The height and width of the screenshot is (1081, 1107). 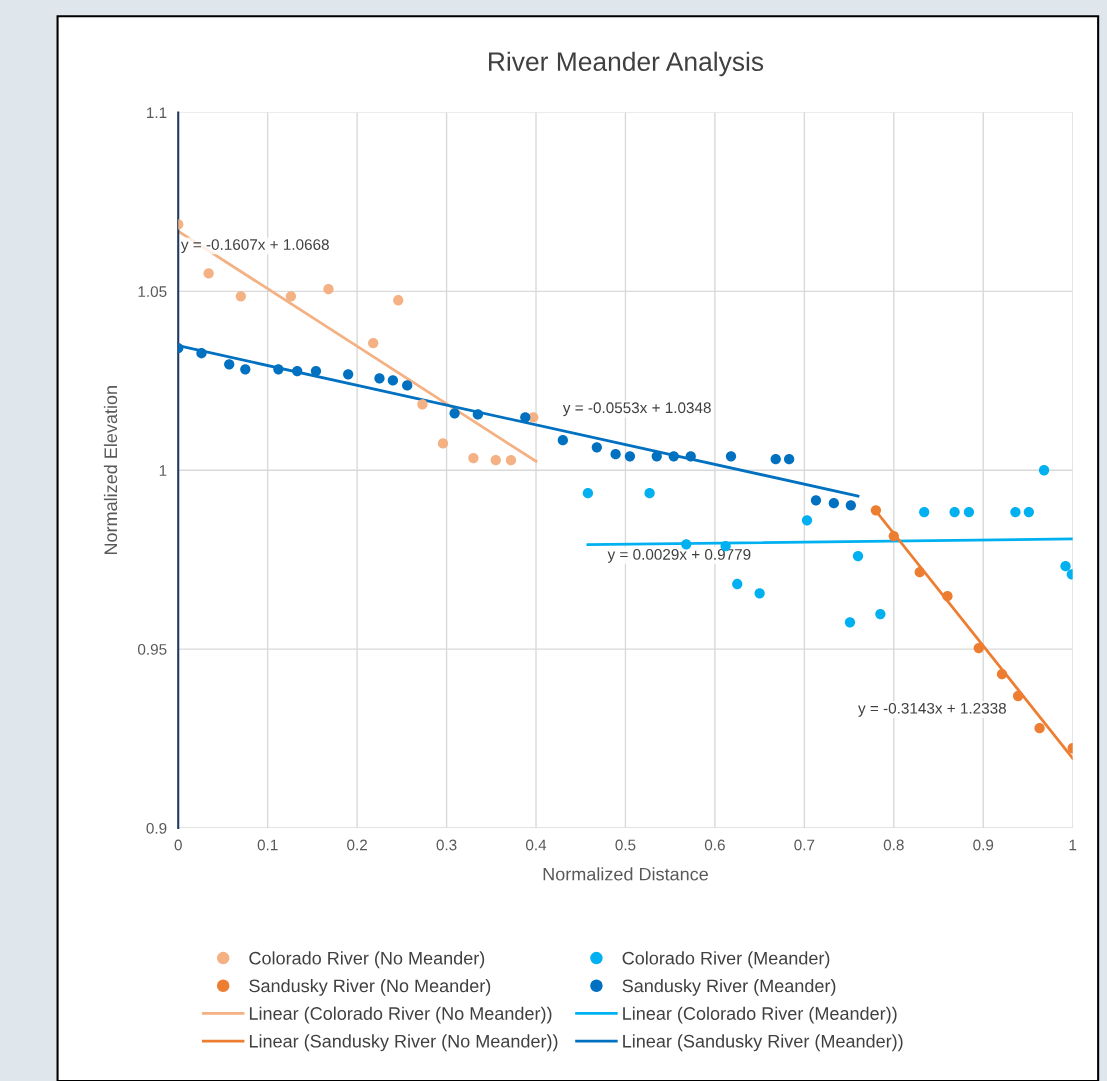 I want to click on x-axis-title: Normalized Distance, so click(x=625, y=874).